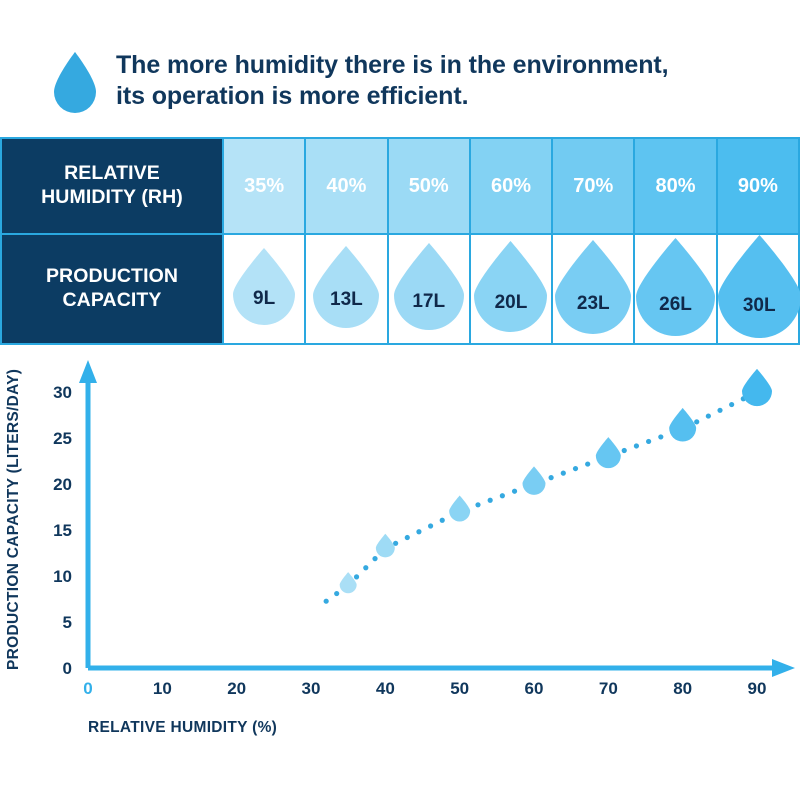 The image size is (800, 800). I want to click on rh-cell-5: 80%, so click(675, 186).